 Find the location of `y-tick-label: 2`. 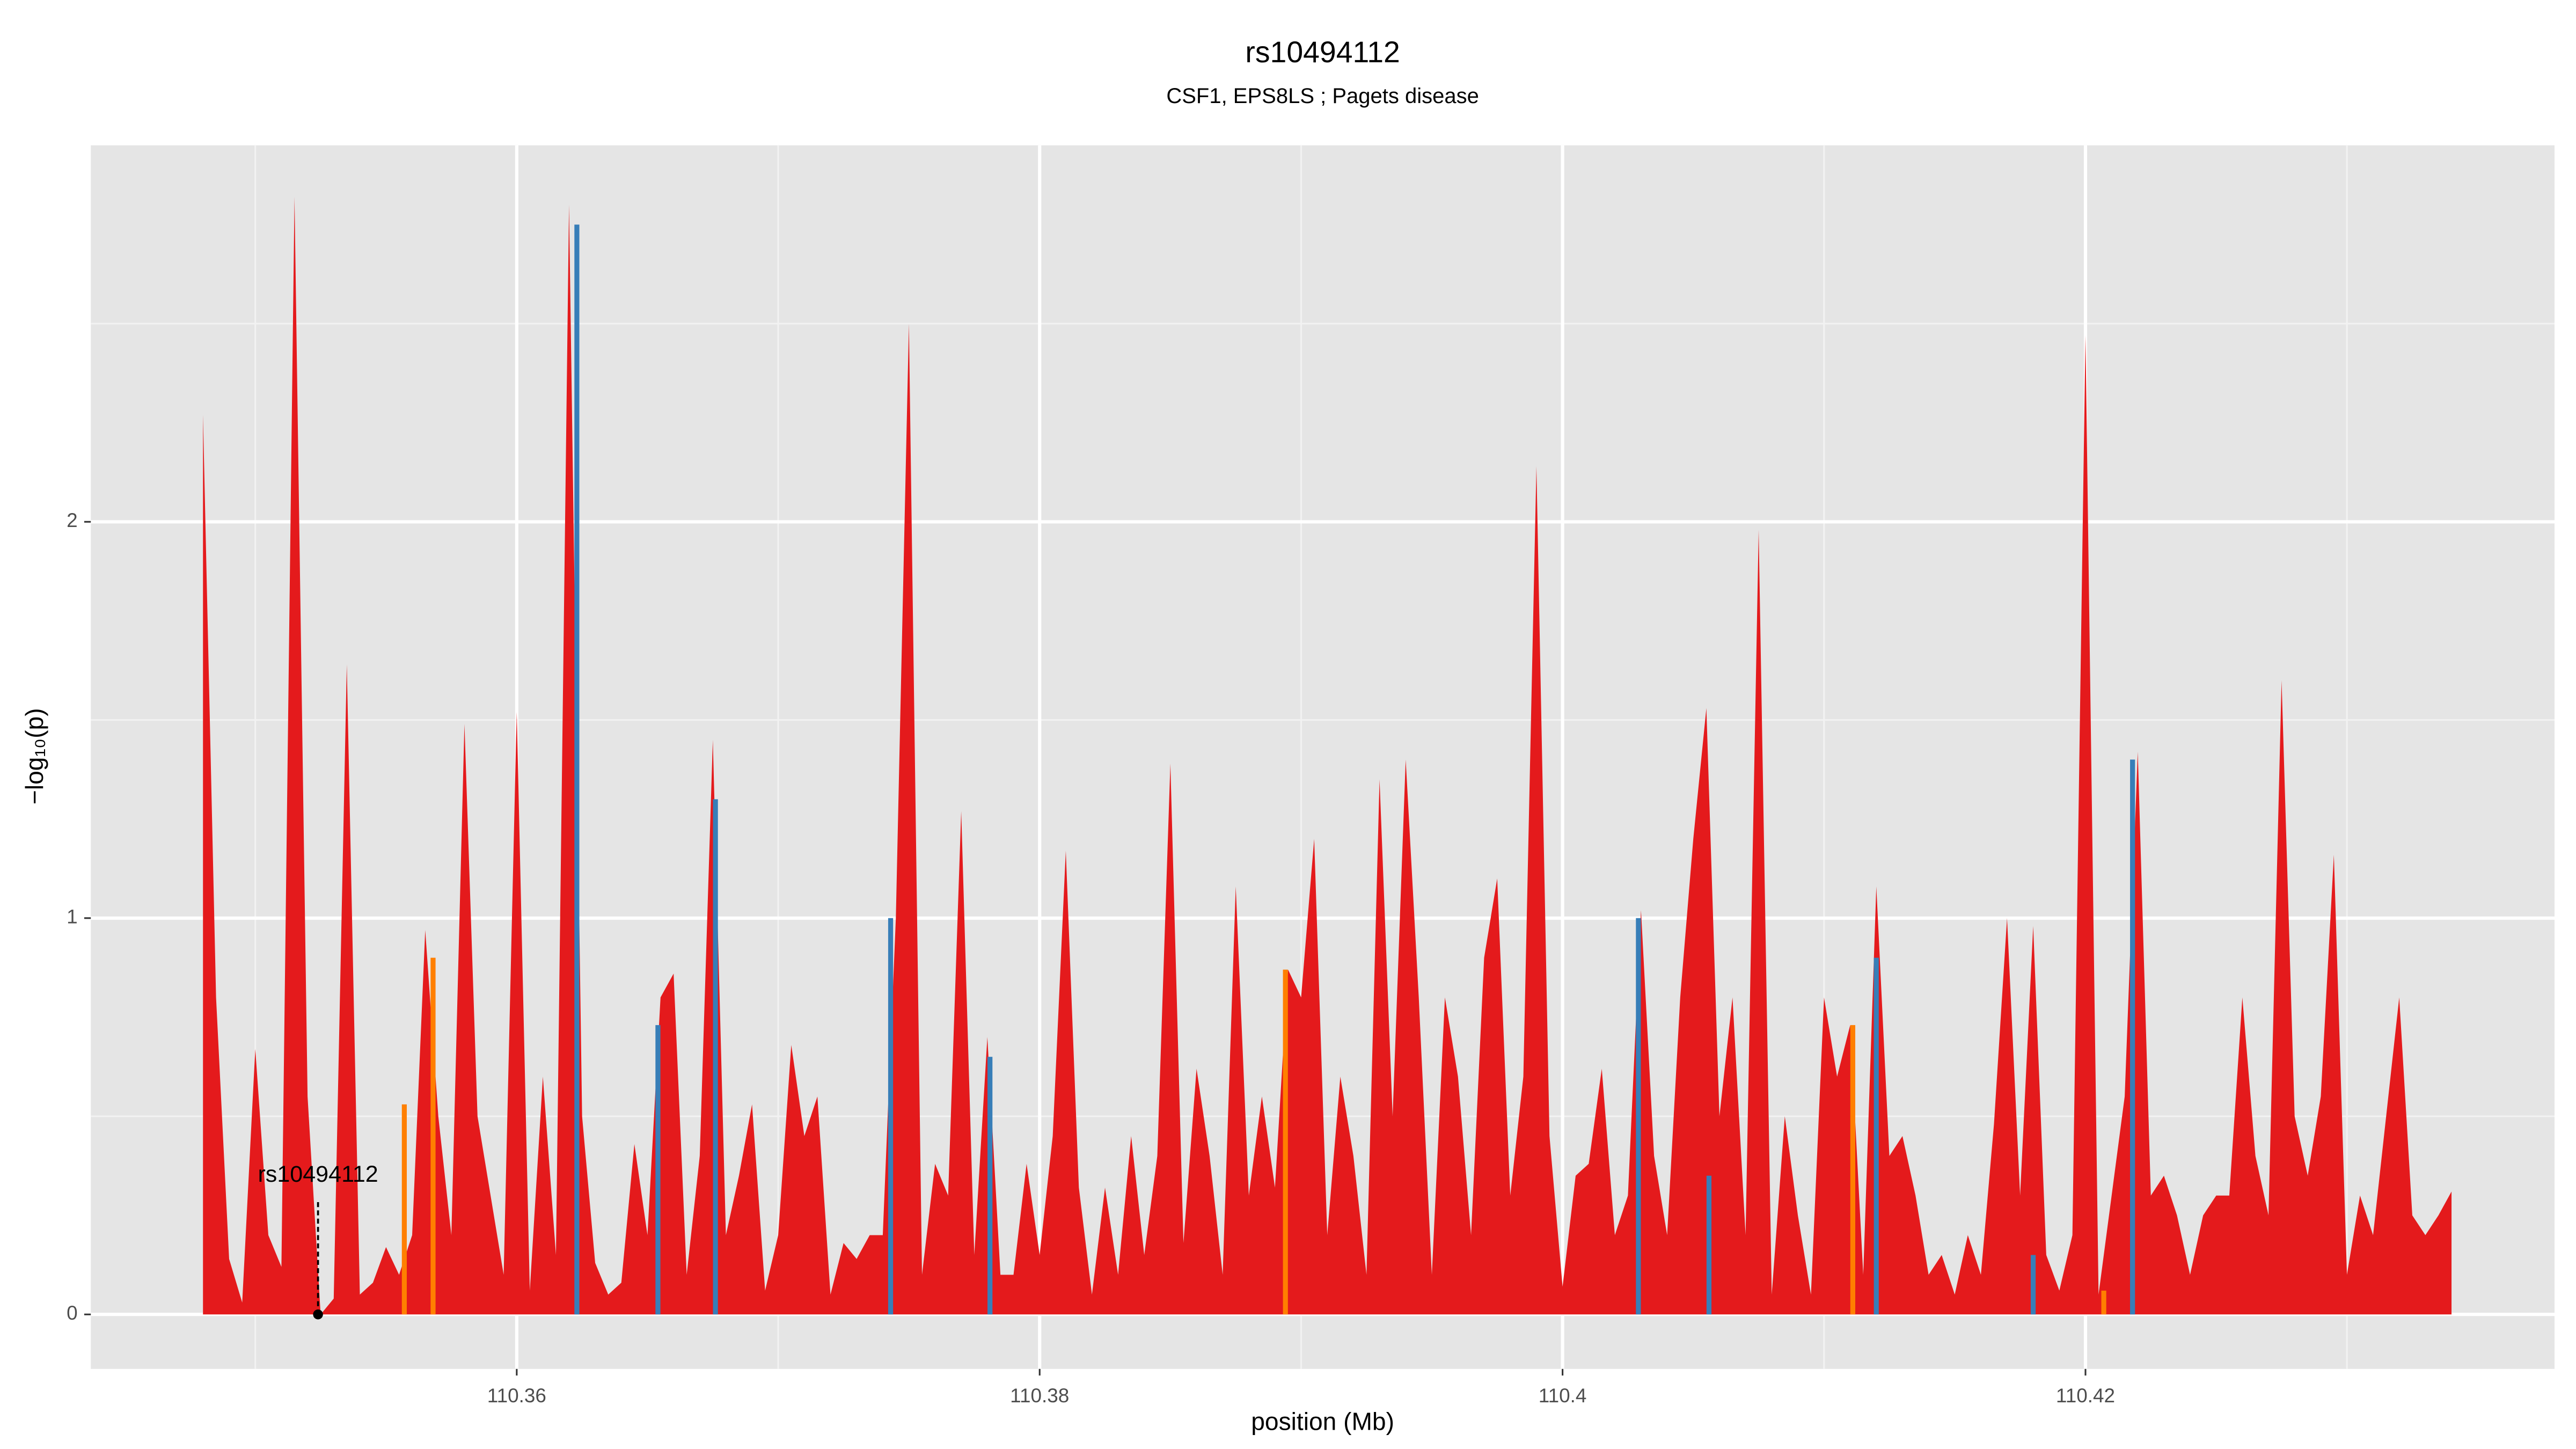

y-tick-label: 2 is located at coordinates (72, 520).